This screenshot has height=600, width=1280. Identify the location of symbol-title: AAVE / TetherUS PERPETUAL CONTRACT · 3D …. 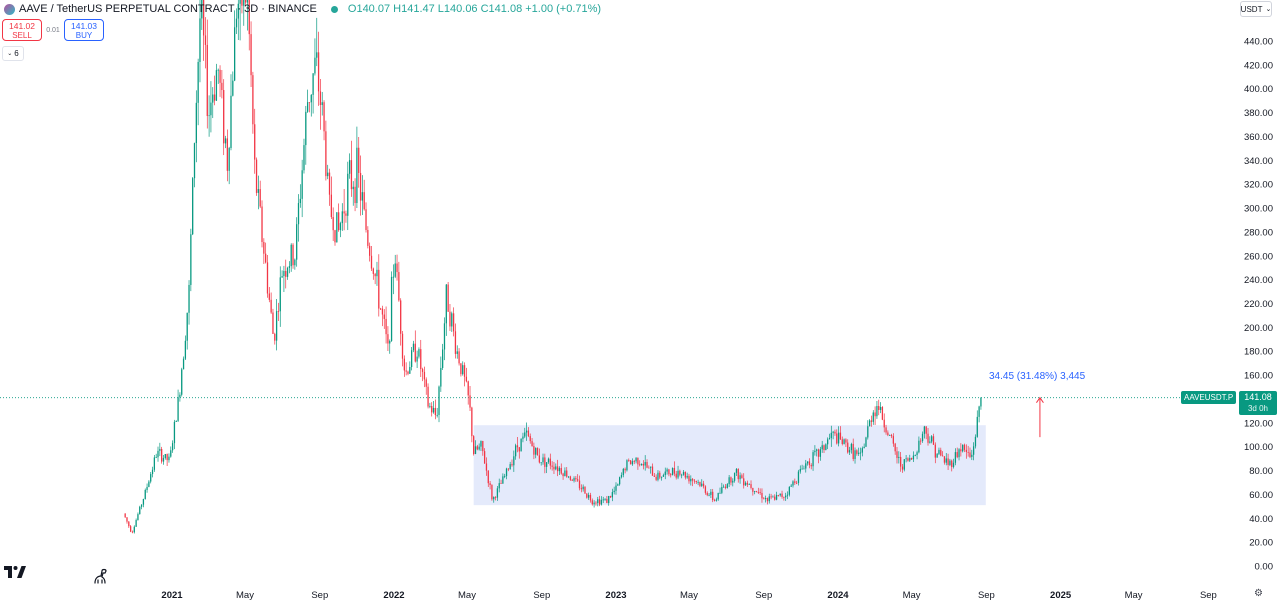
(168, 9).